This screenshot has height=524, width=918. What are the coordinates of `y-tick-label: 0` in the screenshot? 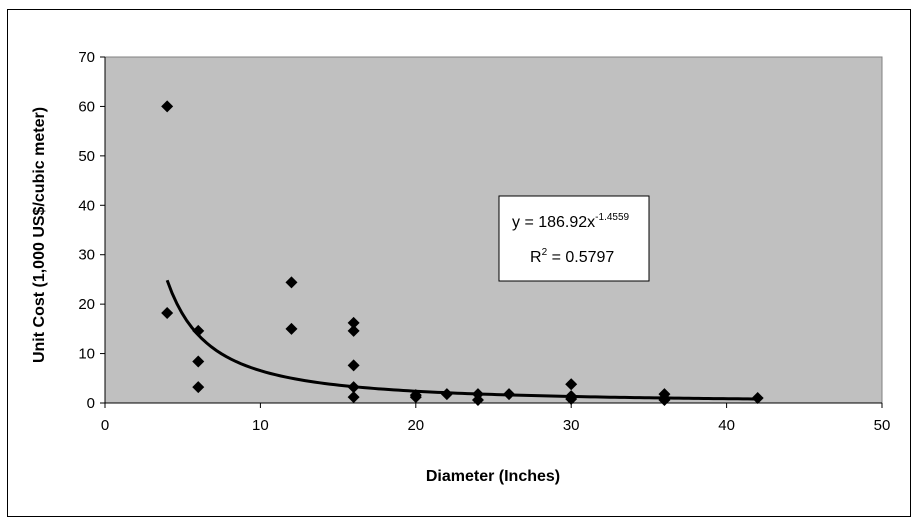 It's located at (91, 403).